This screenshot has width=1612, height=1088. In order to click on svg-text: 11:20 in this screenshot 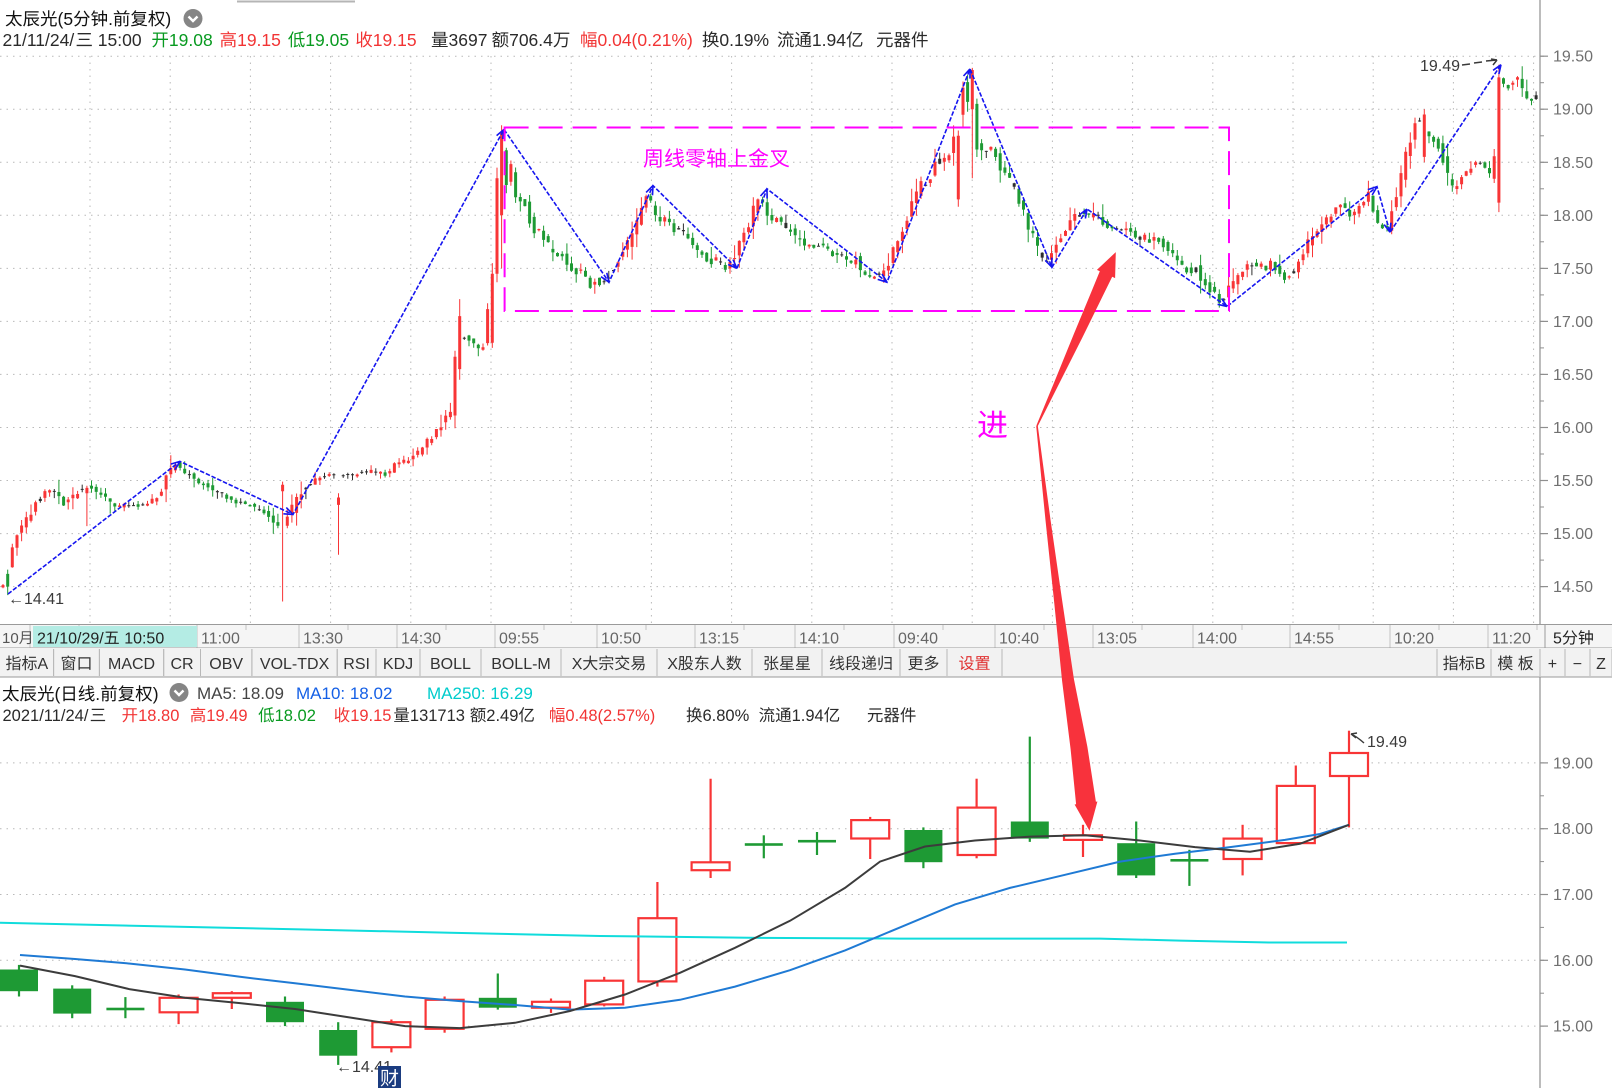, I will do `click(1511, 639)`.